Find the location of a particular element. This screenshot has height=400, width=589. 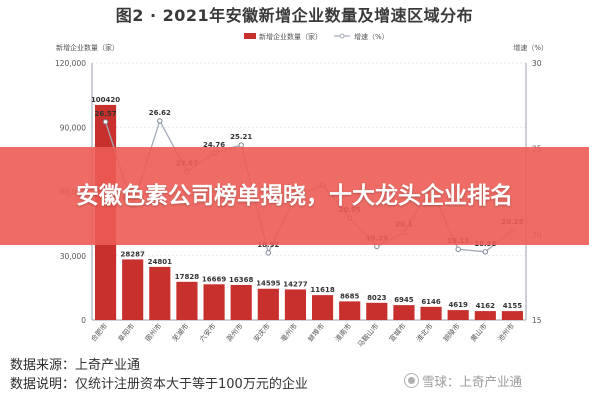

source-key: 数据来源： is located at coordinates (43, 365).